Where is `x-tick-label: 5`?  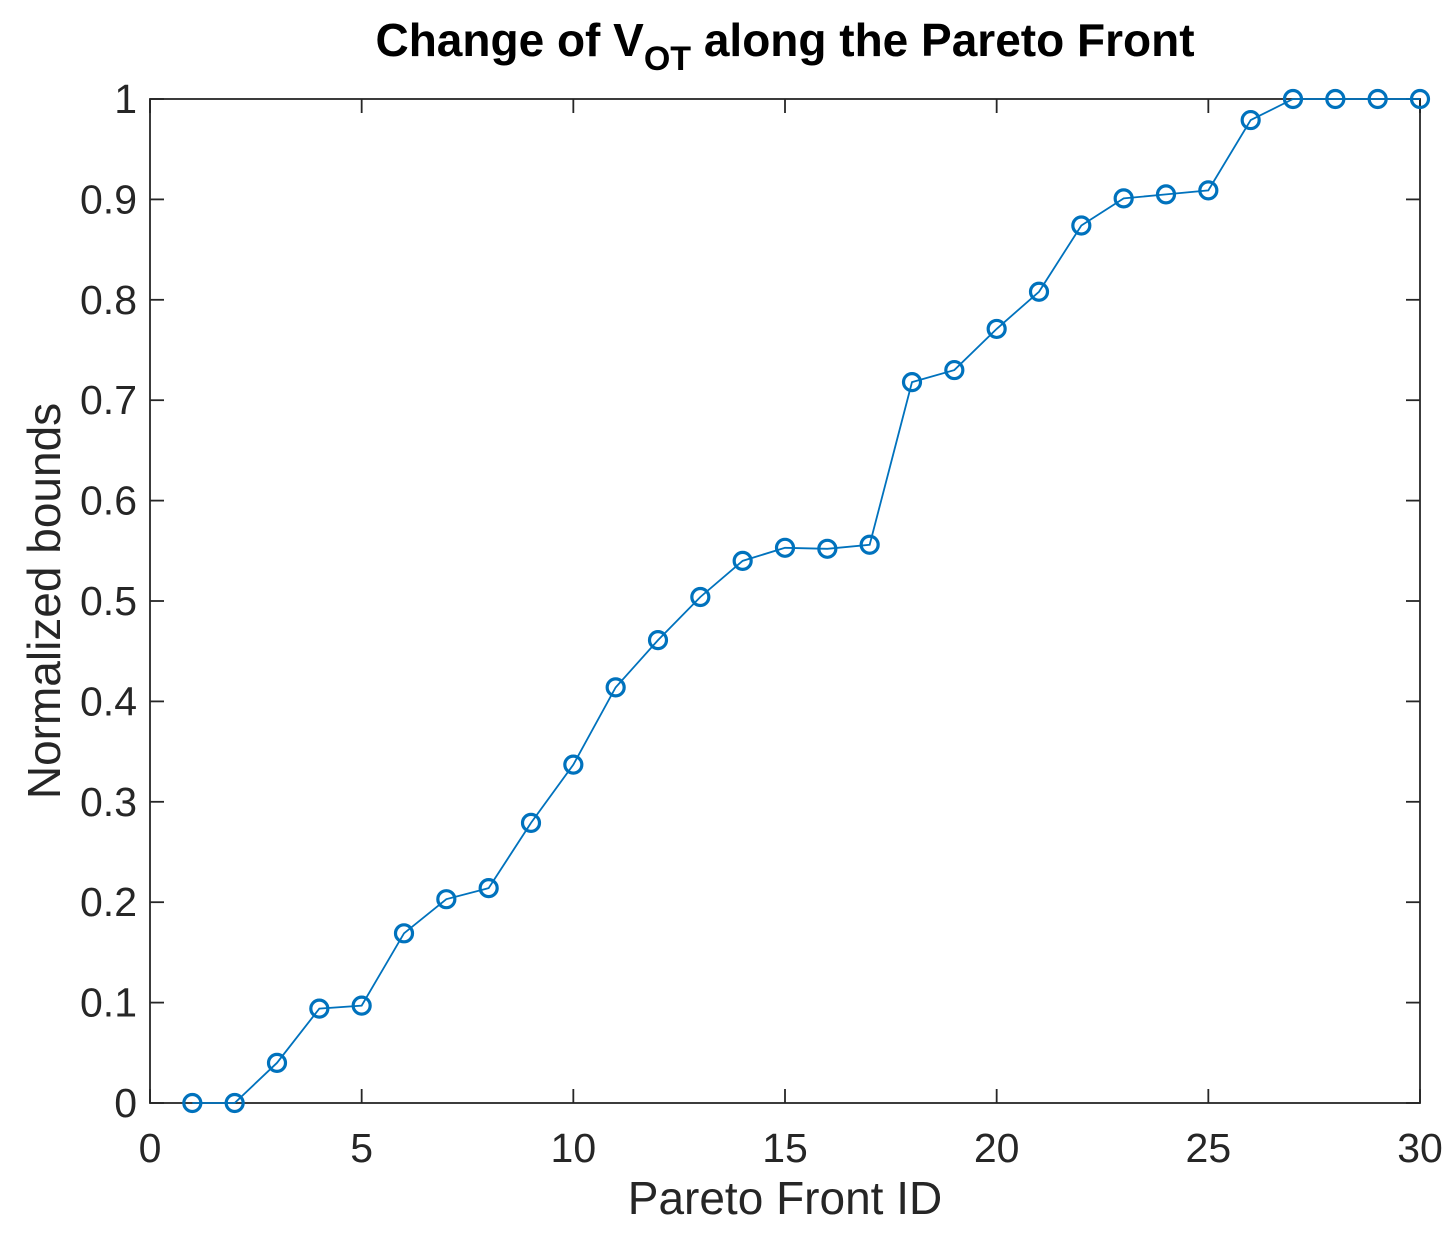
x-tick-label: 5 is located at coordinates (361, 1148).